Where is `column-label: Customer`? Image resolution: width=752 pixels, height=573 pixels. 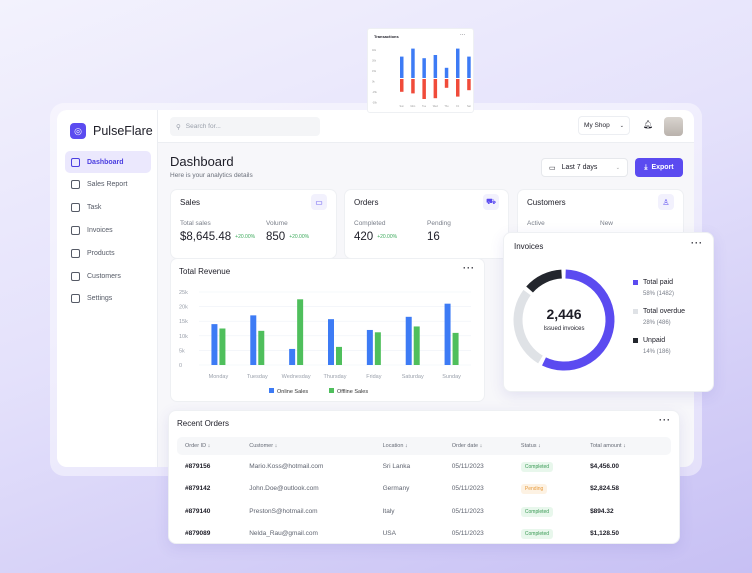
column-label: Customer is located at coordinates (261, 446).